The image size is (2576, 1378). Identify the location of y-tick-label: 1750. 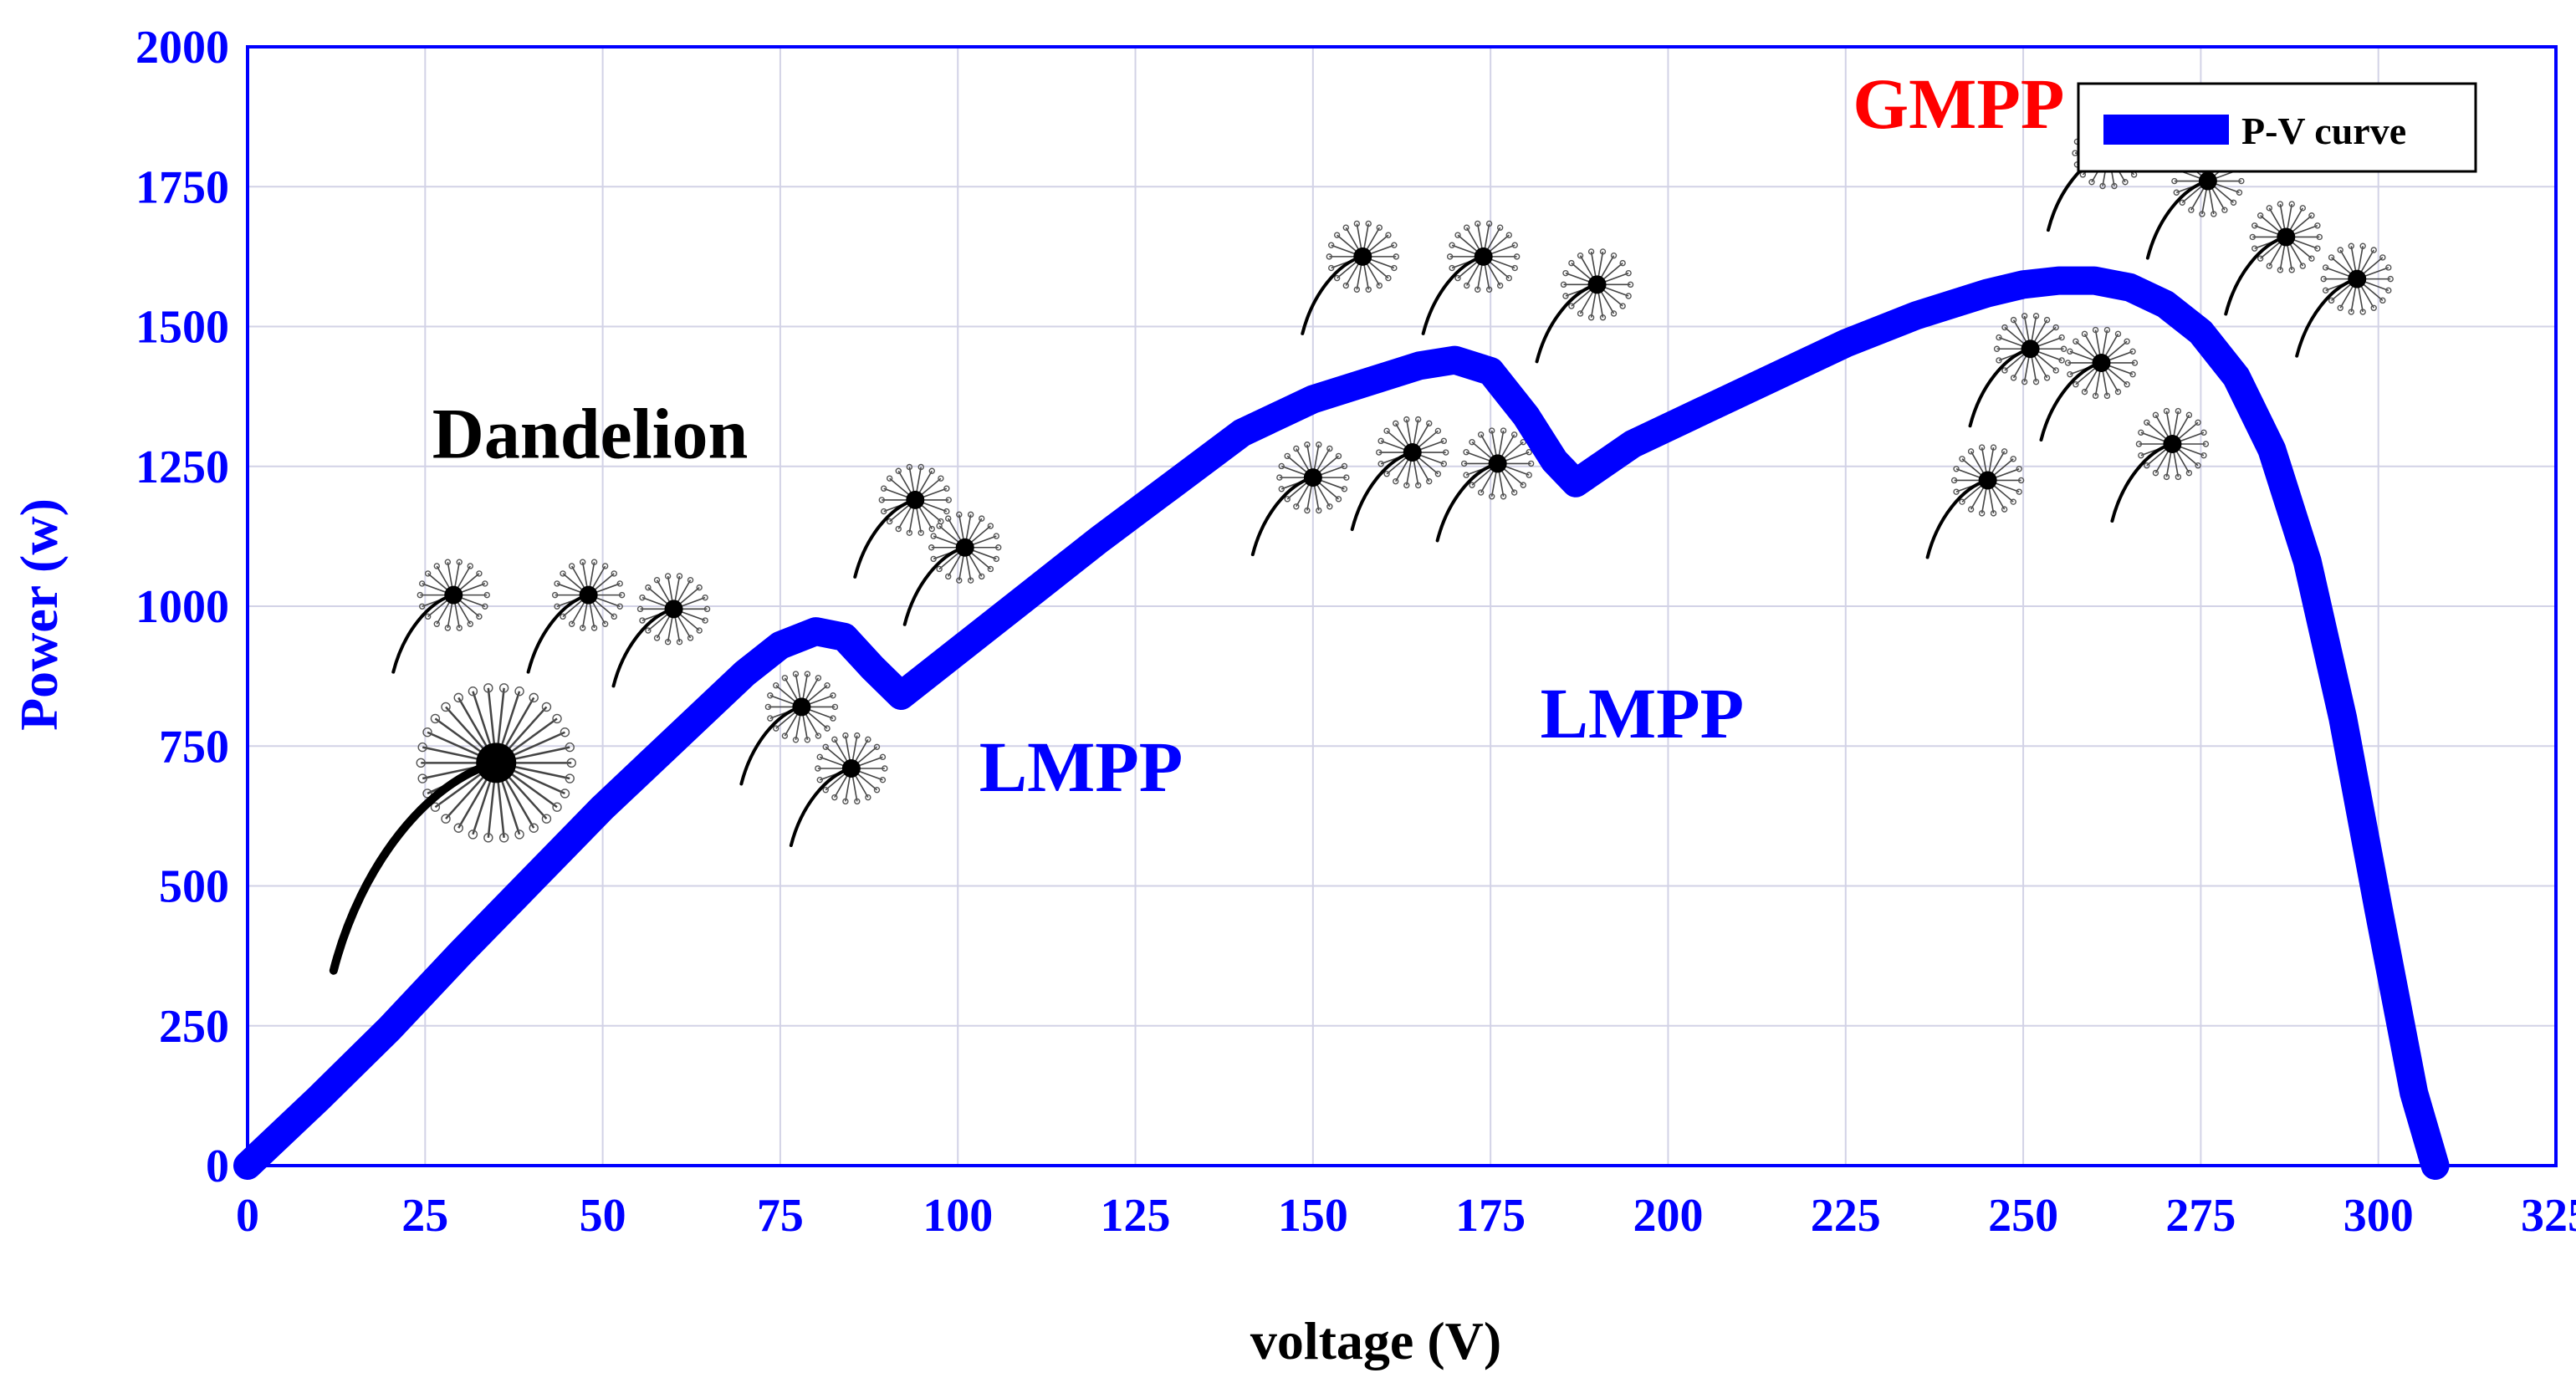
(182, 187).